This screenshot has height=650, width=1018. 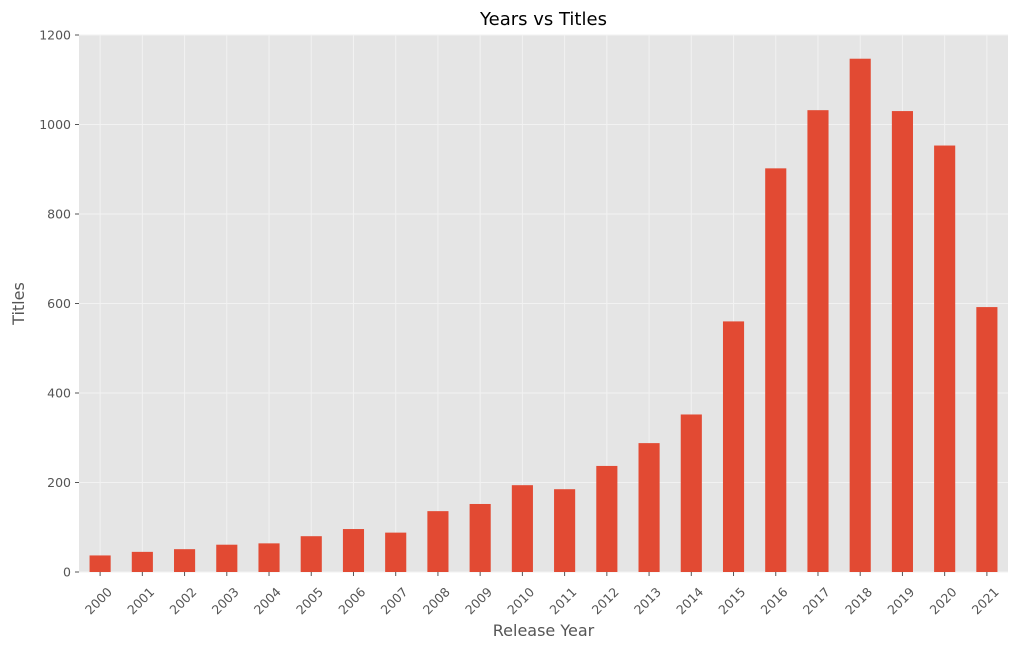 What do you see at coordinates (902, 341) in the screenshot?
I see `bar-2019` at bounding box center [902, 341].